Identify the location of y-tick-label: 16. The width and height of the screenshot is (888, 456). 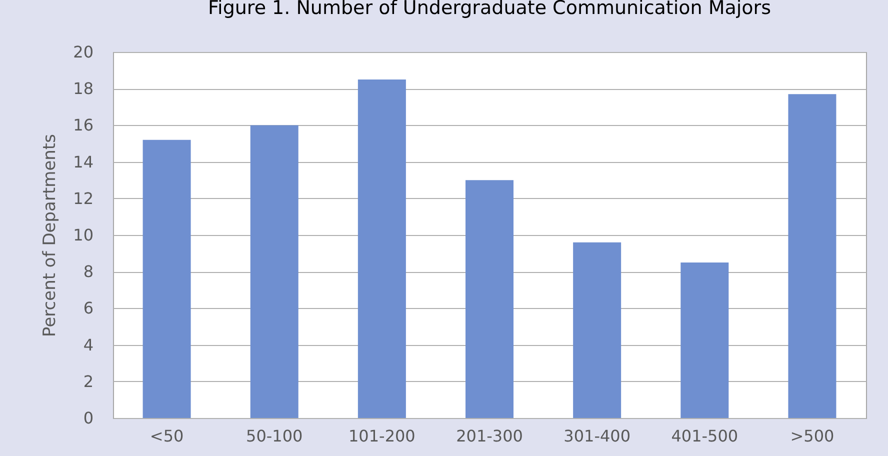
(83, 125).